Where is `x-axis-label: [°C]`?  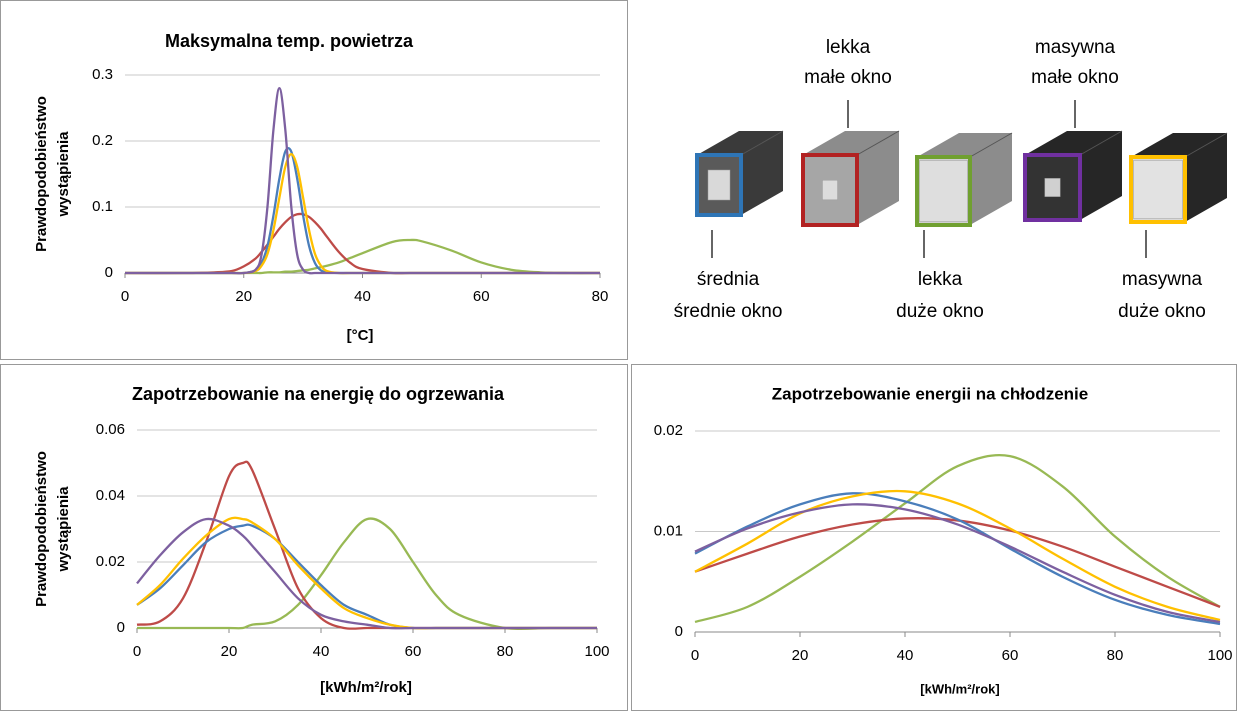
x-axis-label: [°C] is located at coordinates (360, 335).